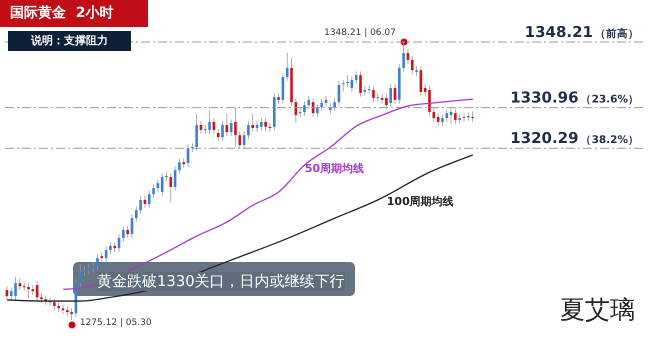 This screenshot has height=339, width=650. I want to click on annotation: 1275.12 | 05.30, so click(116, 323).